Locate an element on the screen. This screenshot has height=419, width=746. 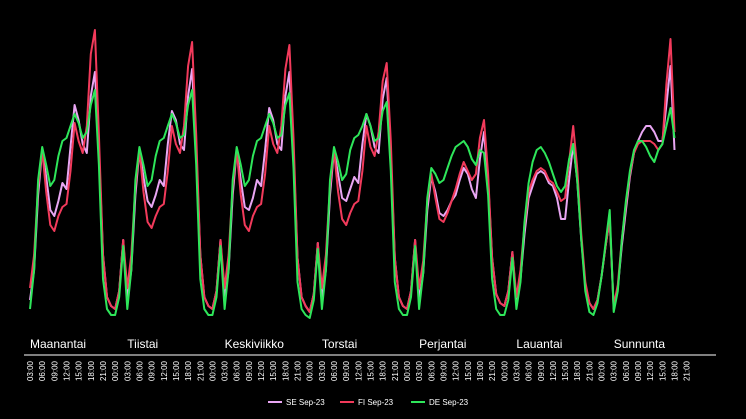
day-label: Maanantai is located at coordinates (58, 344).